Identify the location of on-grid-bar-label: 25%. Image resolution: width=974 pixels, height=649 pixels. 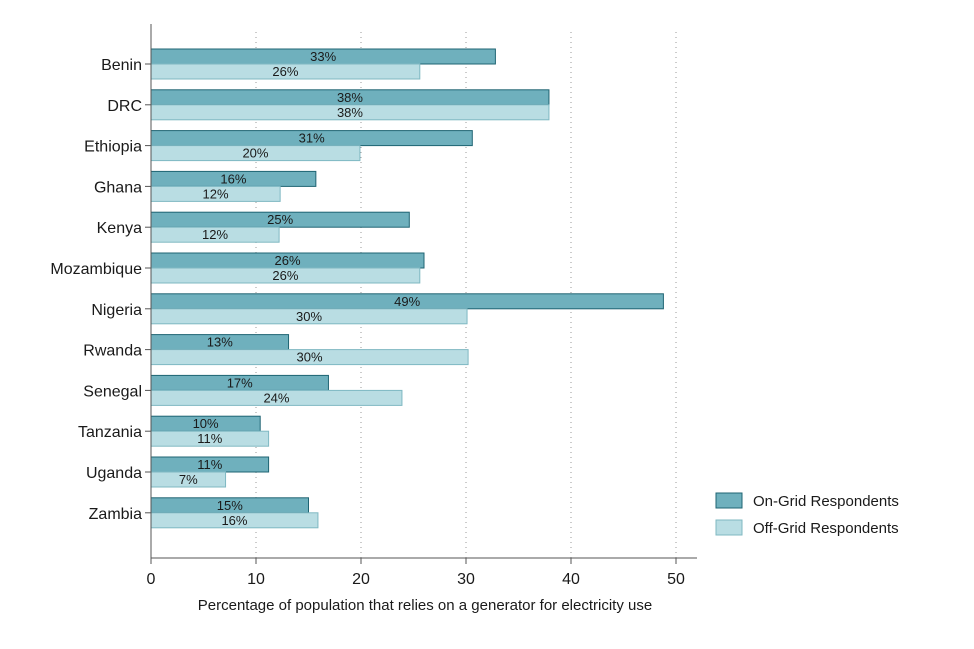
(280, 219).